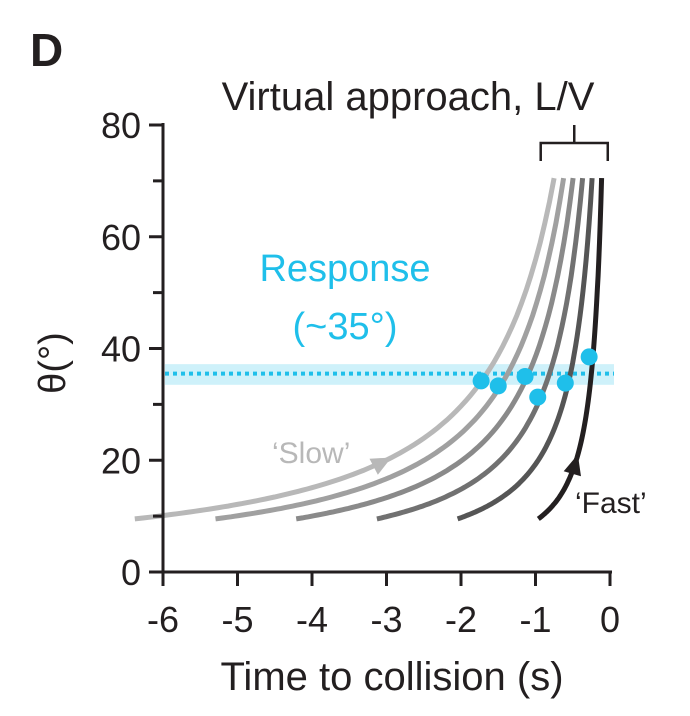  I want to click on response-label-line2: (~35°), so click(345, 327).